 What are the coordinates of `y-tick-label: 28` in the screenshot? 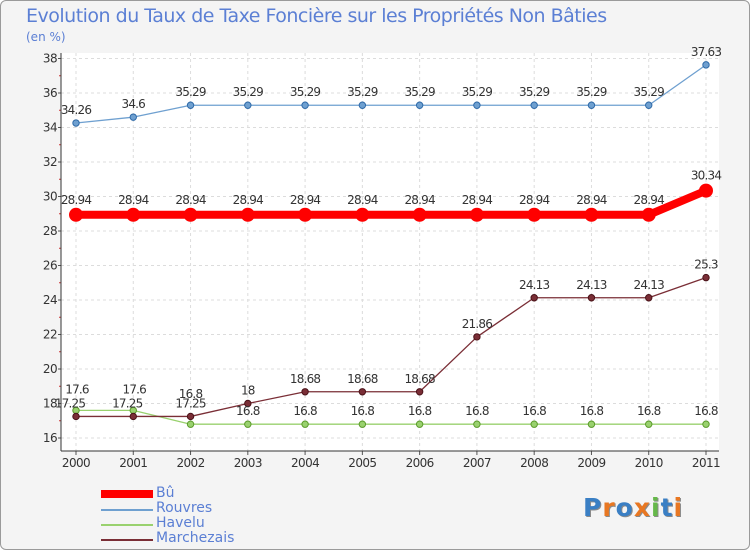 It's located at (50, 231).